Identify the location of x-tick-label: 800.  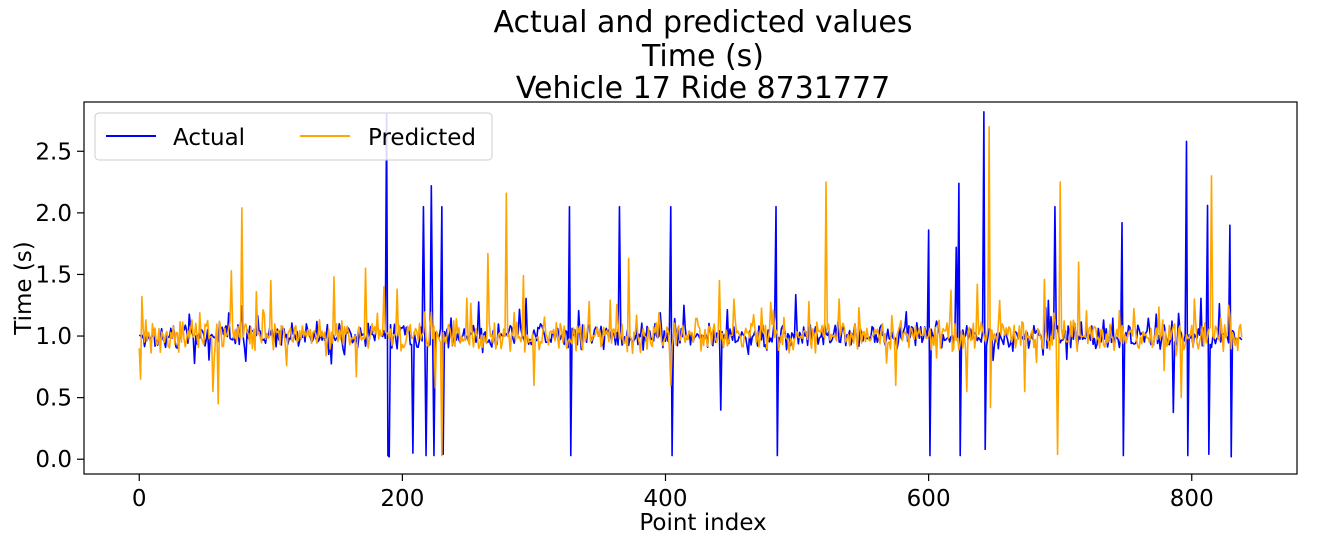
(1192, 499).